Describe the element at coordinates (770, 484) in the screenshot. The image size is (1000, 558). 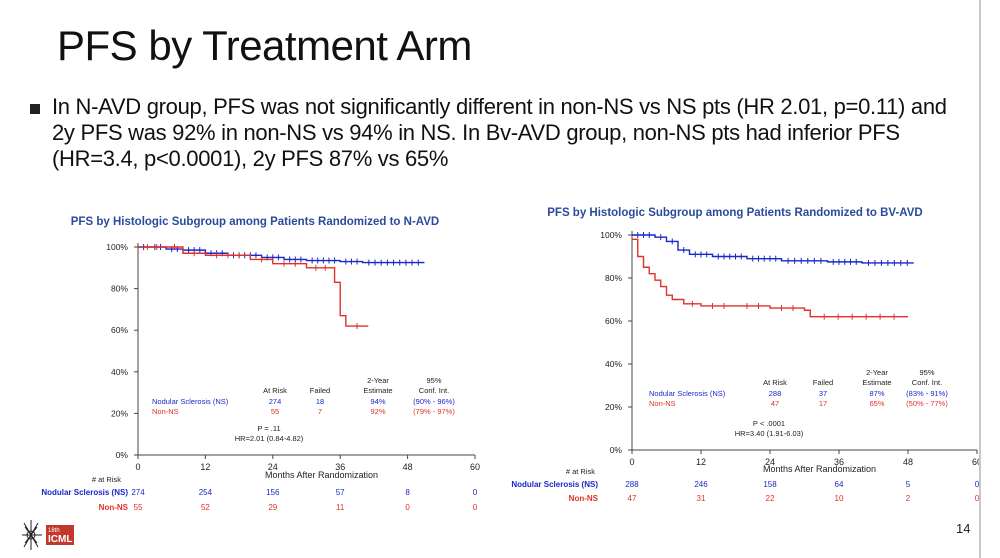
I see `risk-count: 158` at that location.